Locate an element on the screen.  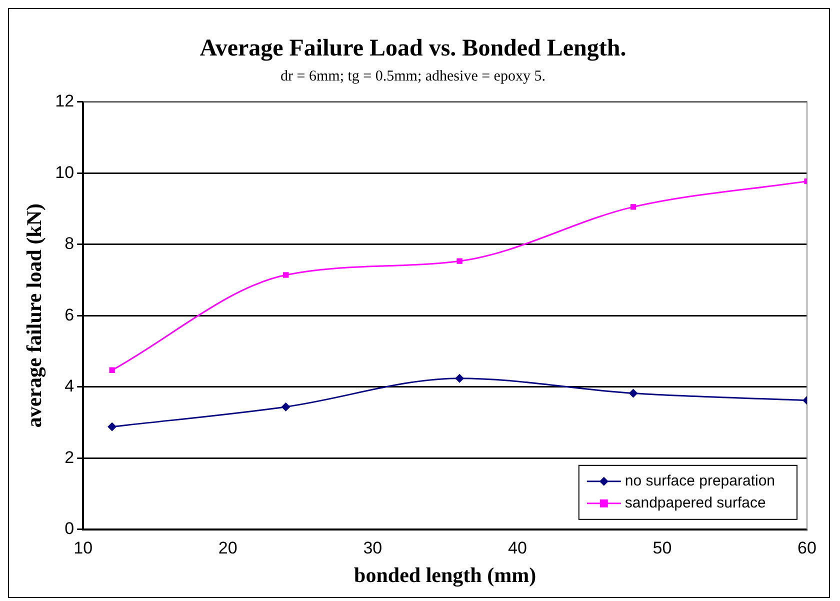
legend-label: no surface preparation is located at coordinates (700, 481).